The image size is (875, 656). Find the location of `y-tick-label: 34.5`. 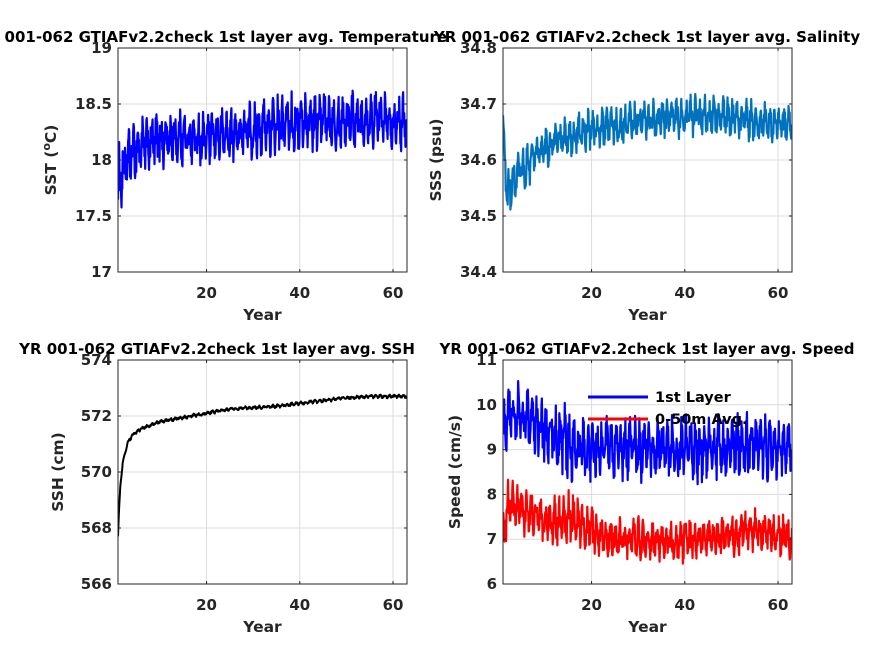

y-tick-label: 34.5 is located at coordinates (478, 216).